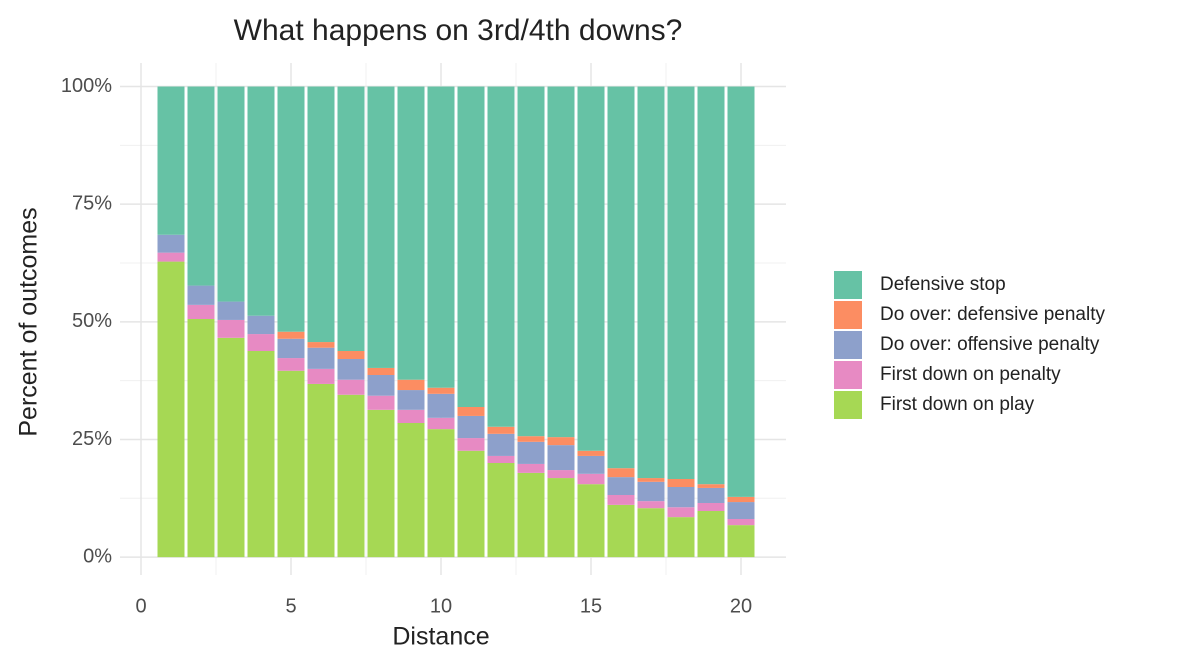 Image resolution: width=1200 pixels, height=668 pixels. Describe the element at coordinates (970, 374) in the screenshot. I see `legend-label: First down on penalty` at that location.